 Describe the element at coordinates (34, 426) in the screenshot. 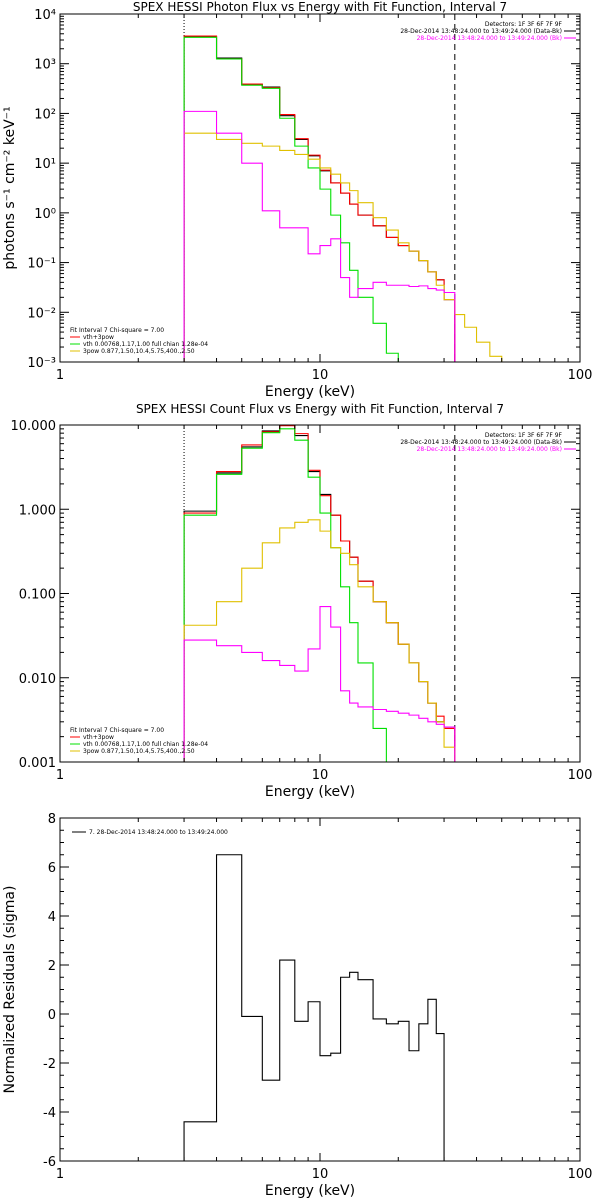

I see `y-tick-label: 10.000` at that location.